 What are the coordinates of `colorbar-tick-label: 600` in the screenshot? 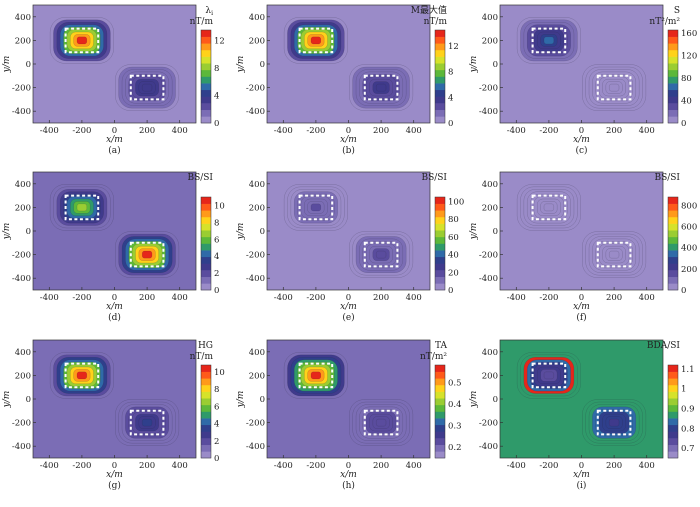 It's located at (689, 228).